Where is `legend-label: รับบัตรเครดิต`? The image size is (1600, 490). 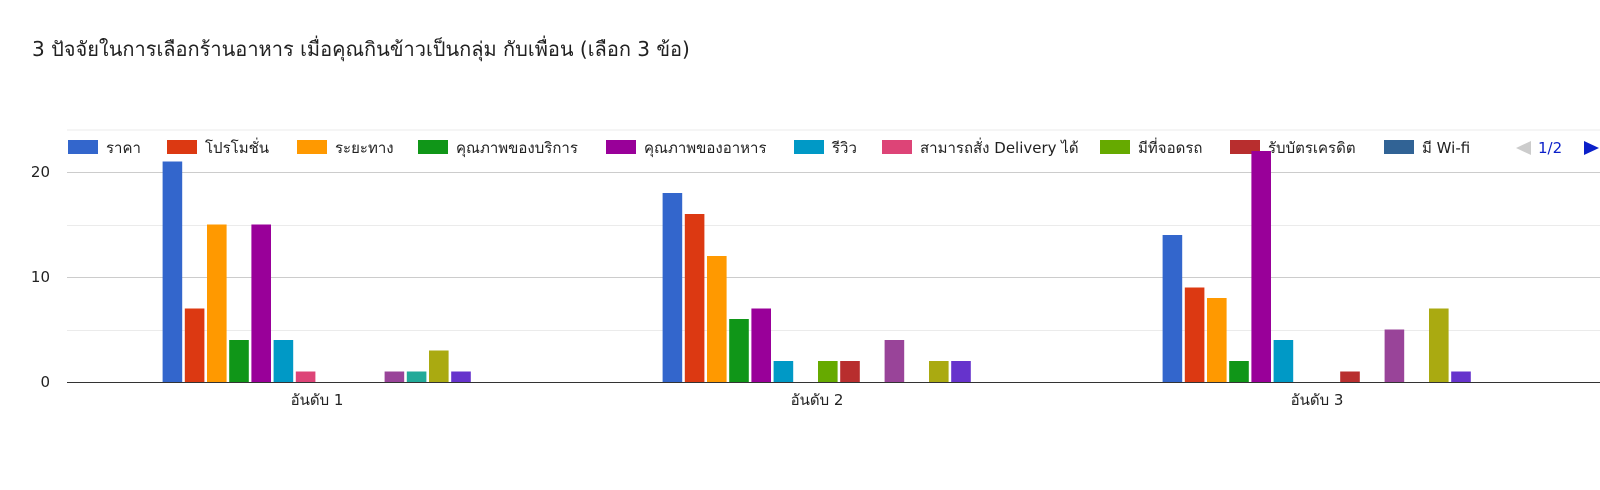
legend-label: รับบัตรเครดิต is located at coordinates (1312, 148).